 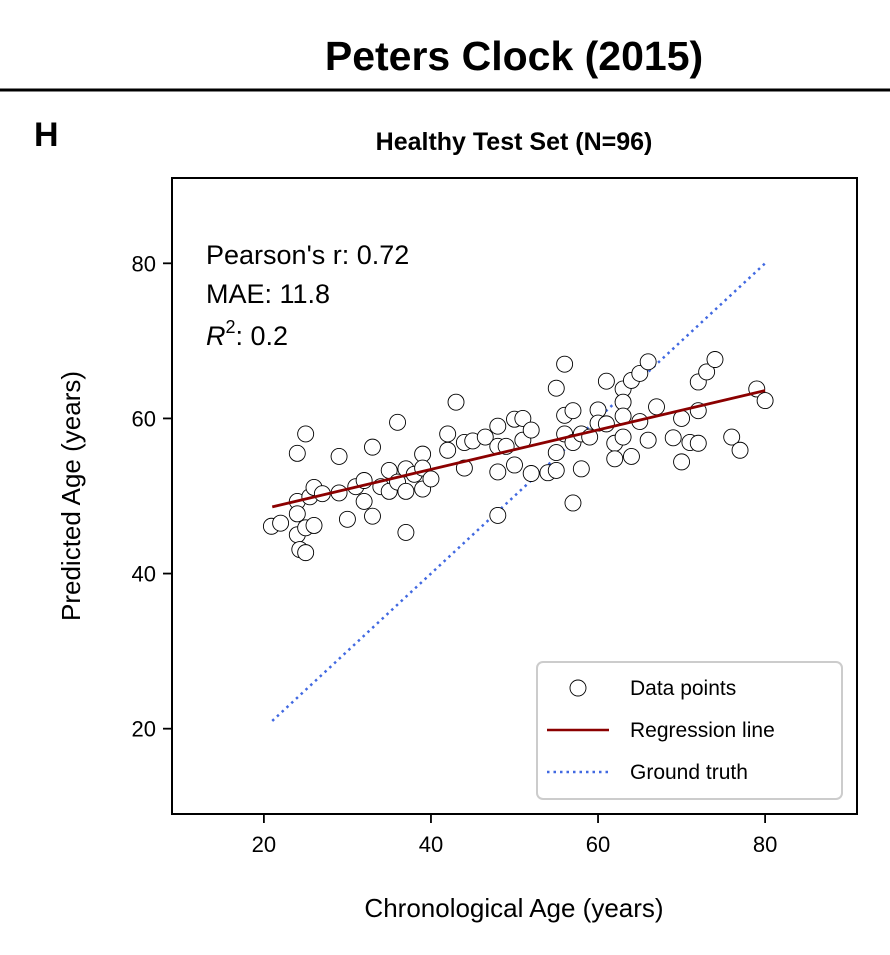 I want to click on regression-layer, so click(x=518, y=449).